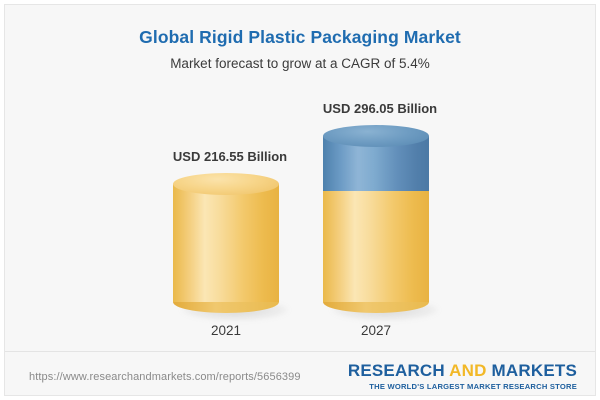 Image resolution: width=600 pixels, height=400 pixels. What do you see at coordinates (380, 108) in the screenshot?
I see `value-label-2027: USD 296.05 Billion` at bounding box center [380, 108].